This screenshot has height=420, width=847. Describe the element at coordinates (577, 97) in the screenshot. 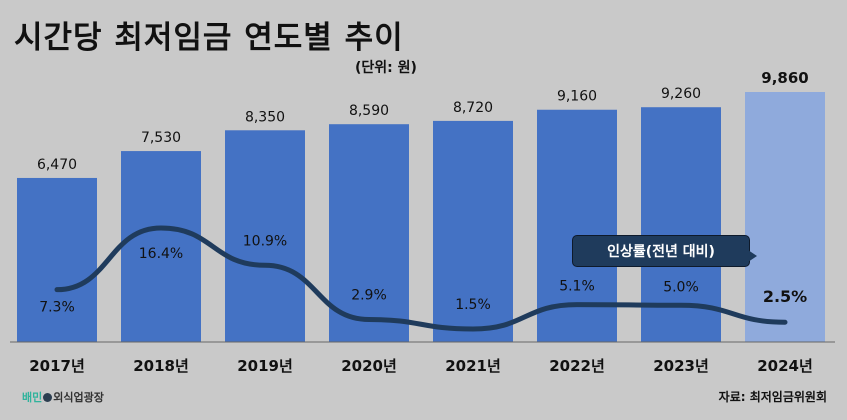

I see `bar-value-label-5: 9,160` at that location.